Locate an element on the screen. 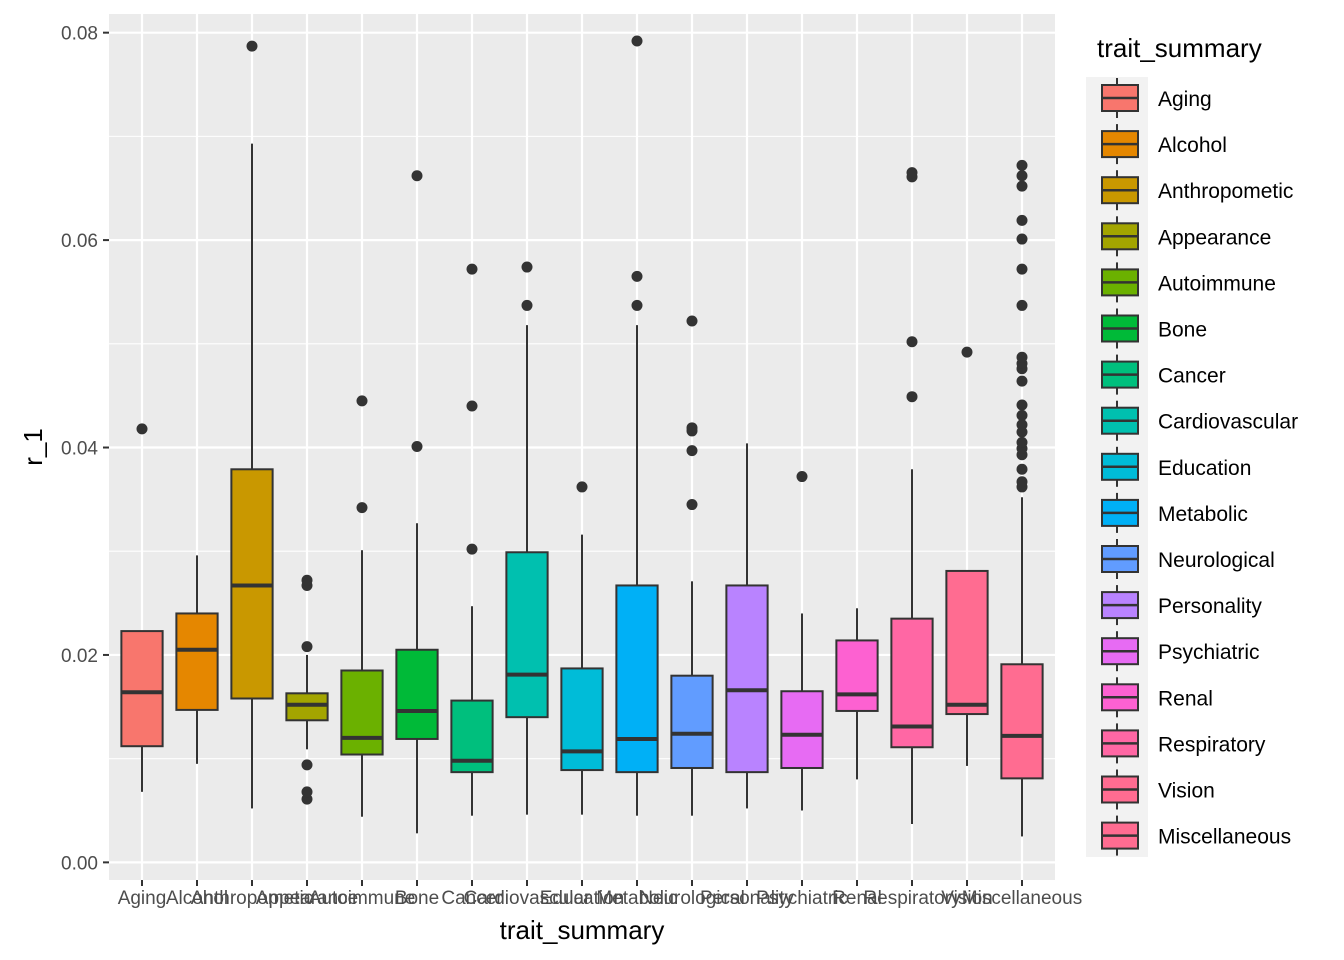  box-vision is located at coordinates (967, 556).